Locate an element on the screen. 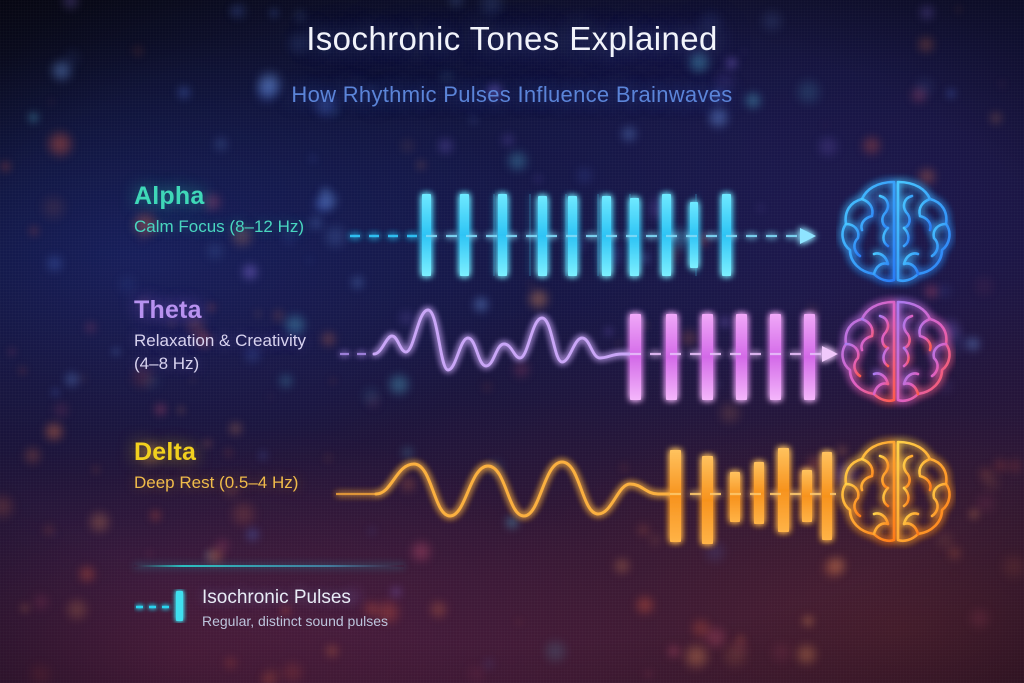 This screenshot has height=683, width=1024. legend-title: Isochronic Pulses is located at coordinates (276, 597).